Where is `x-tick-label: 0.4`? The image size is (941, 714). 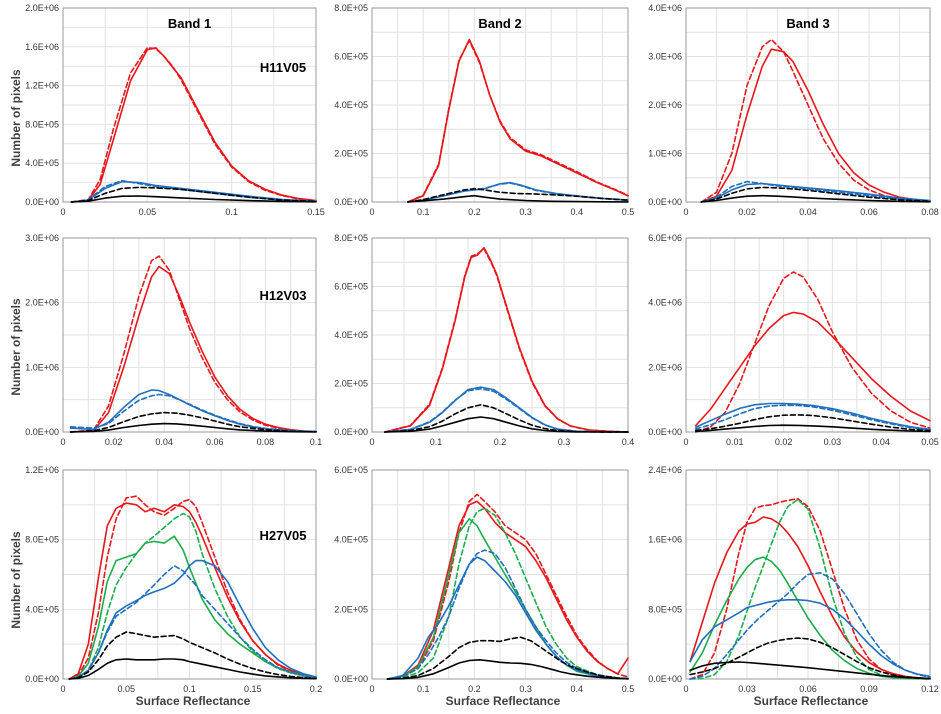 x-tick-label: 0.4 is located at coordinates (577, 212).